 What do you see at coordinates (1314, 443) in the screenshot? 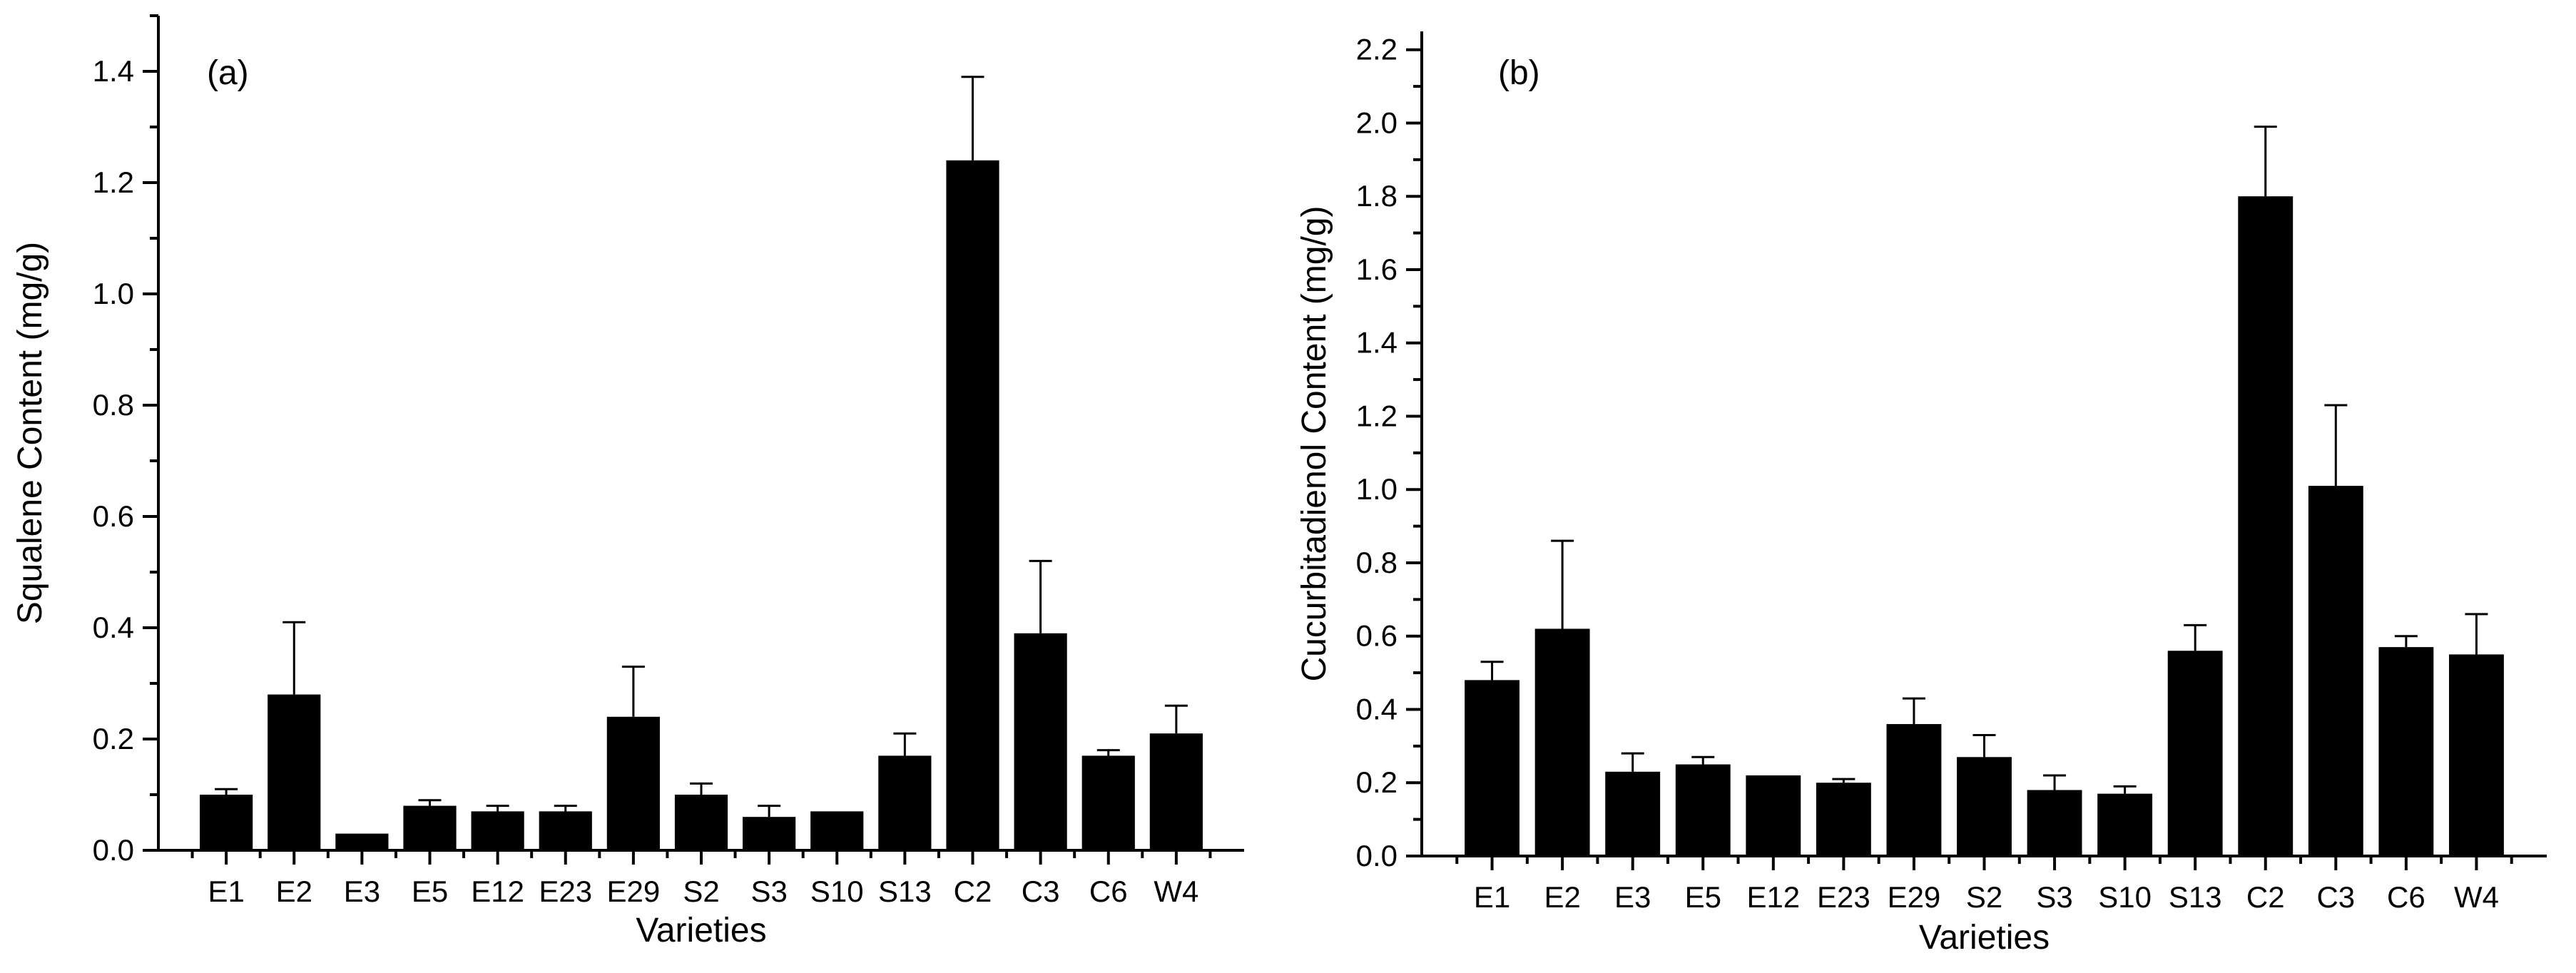
I see `y-axis-title: Cucurbitadienol Content (mg/g)` at bounding box center [1314, 443].